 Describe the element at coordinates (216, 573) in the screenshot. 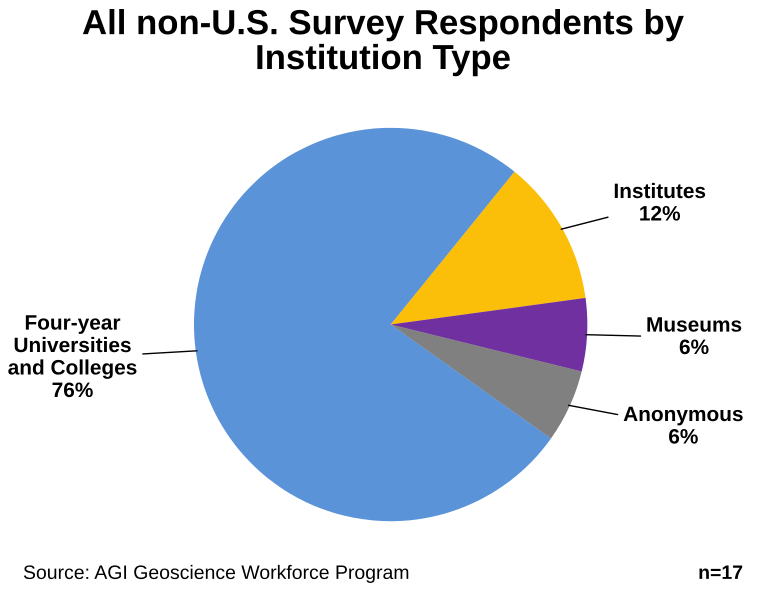

I see `source-note: Source: AGI Geoscience Workforce Program` at that location.